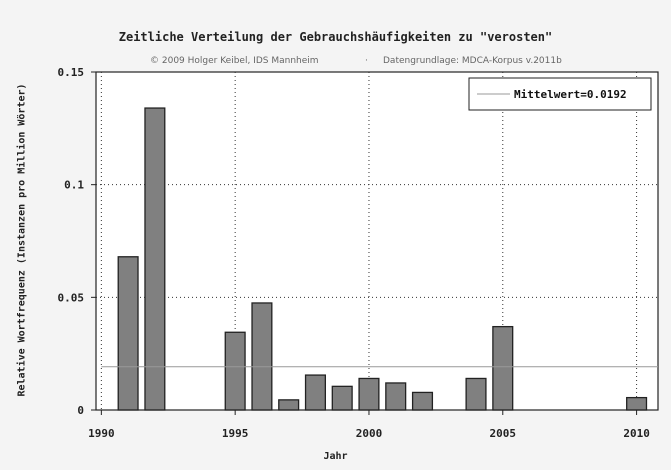 The image size is (671, 470). Describe the element at coordinates (570, 94) in the screenshot. I see `legend-label: Mittelwert=0.0192` at that location.